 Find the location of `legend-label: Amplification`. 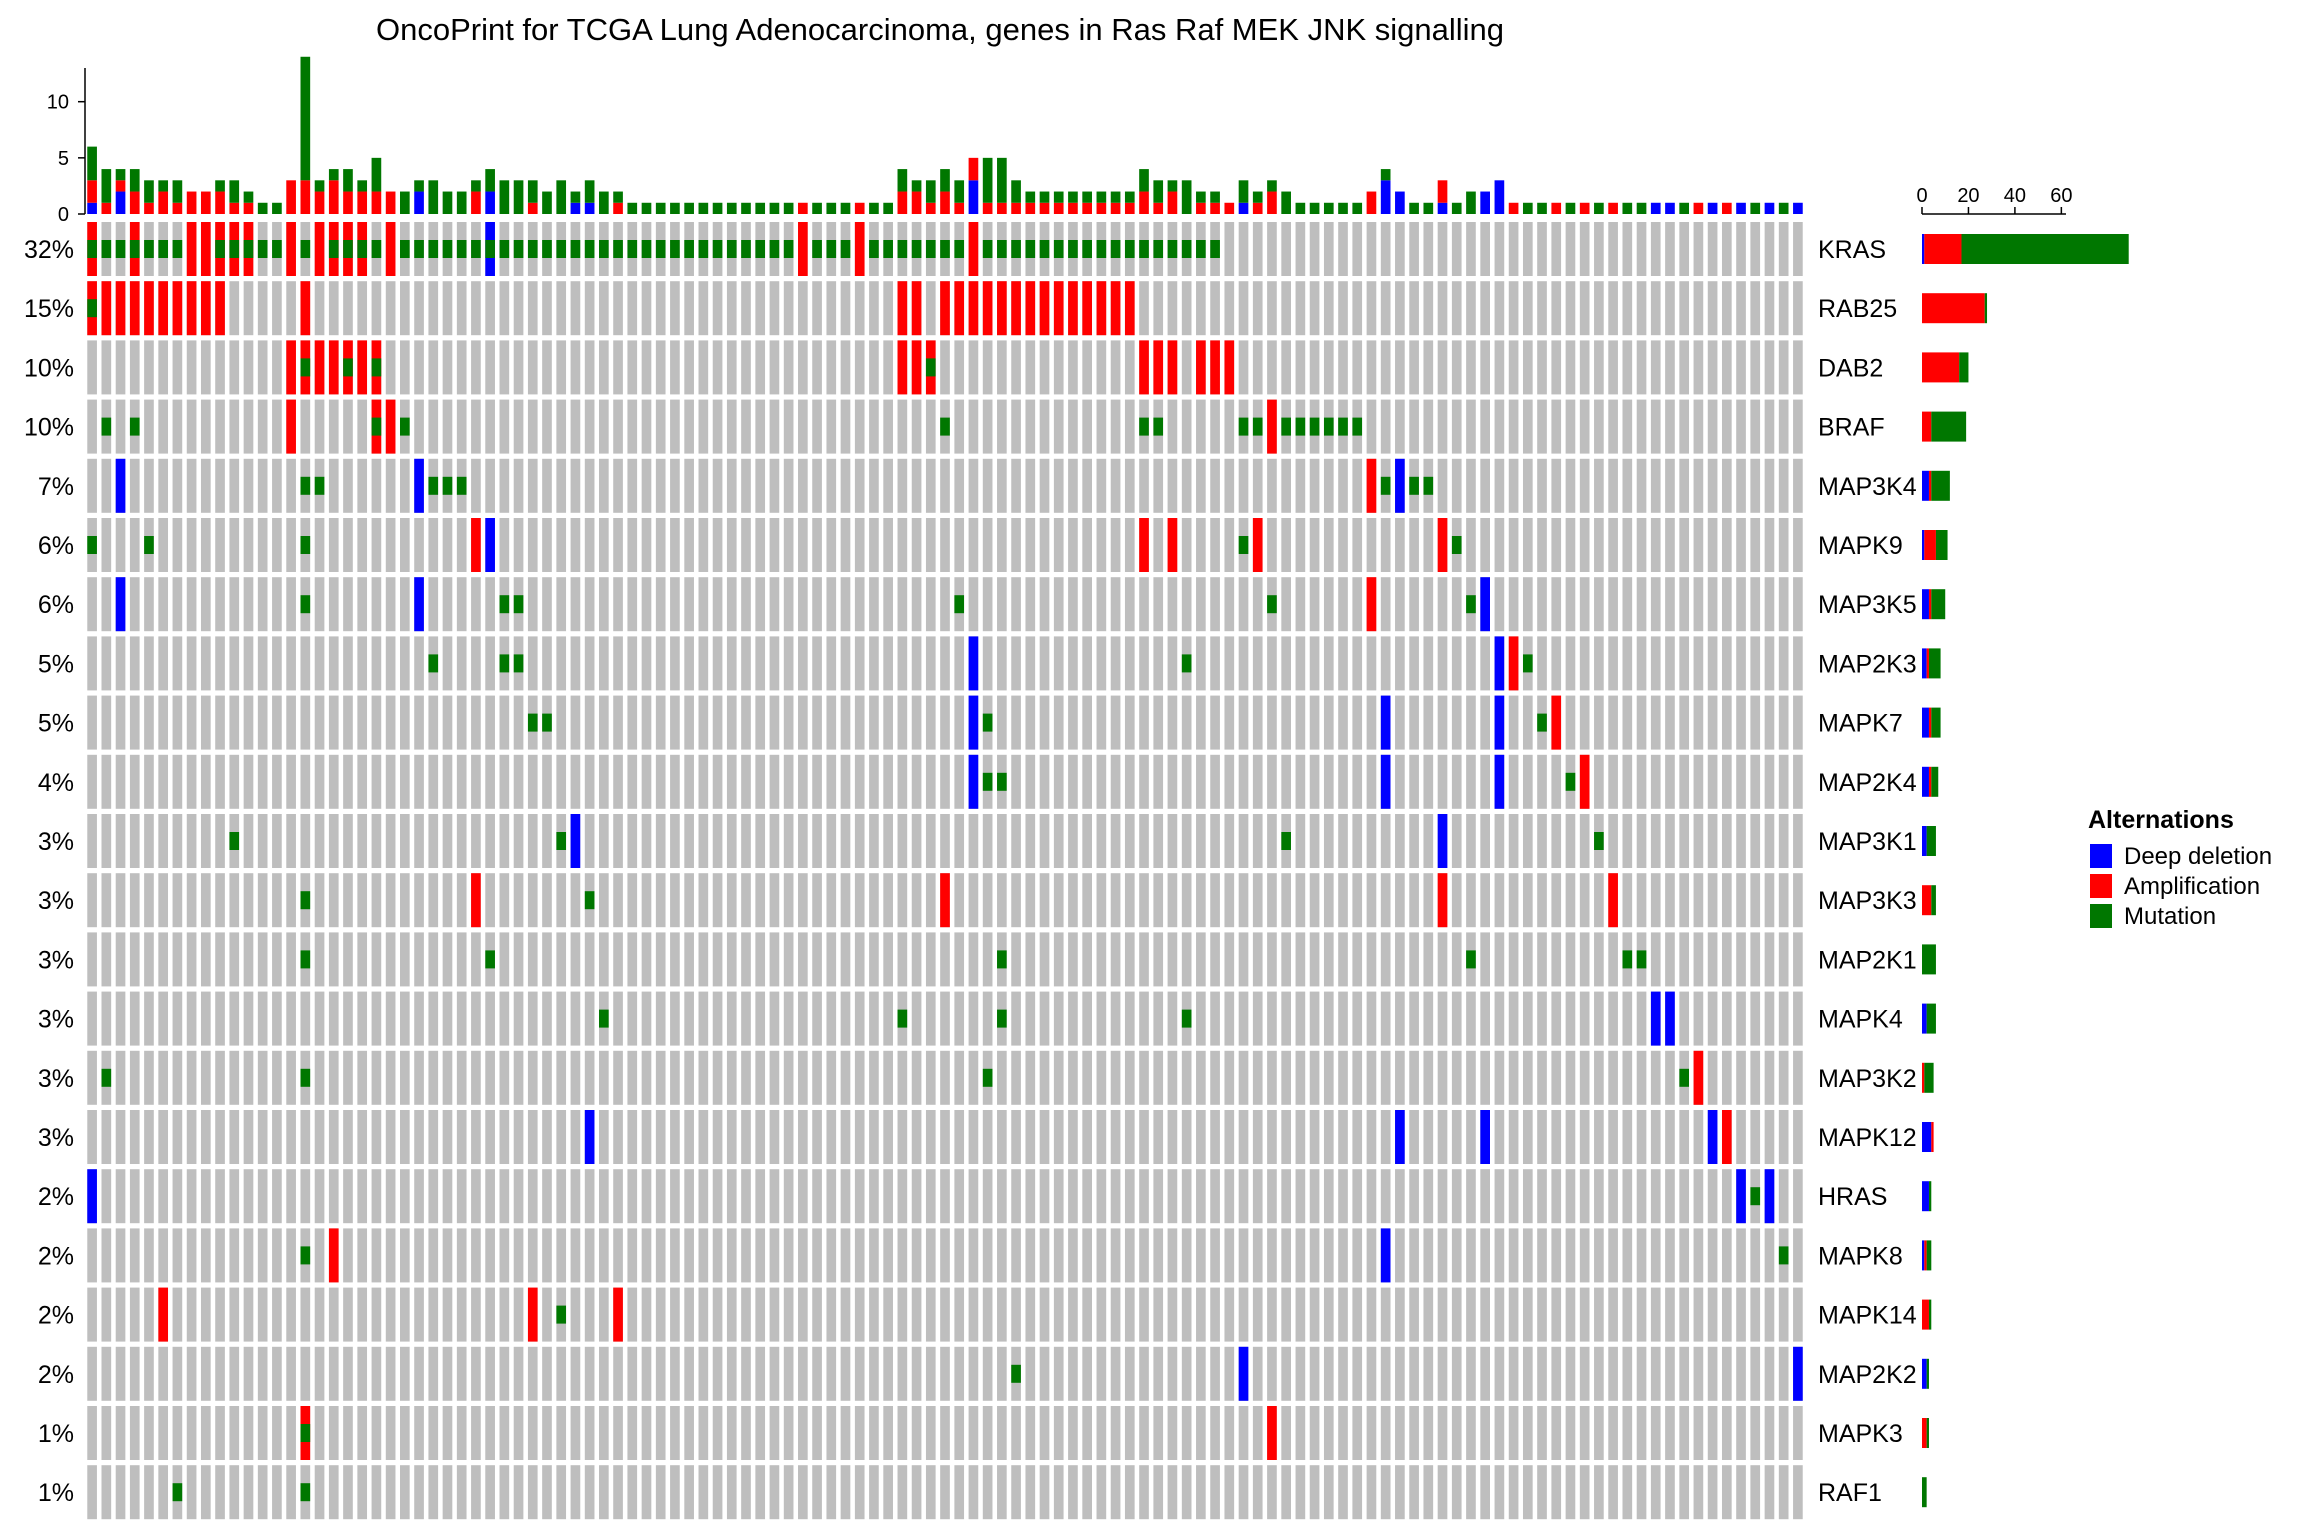

legend-label: Amplification is located at coordinates (2192, 886).